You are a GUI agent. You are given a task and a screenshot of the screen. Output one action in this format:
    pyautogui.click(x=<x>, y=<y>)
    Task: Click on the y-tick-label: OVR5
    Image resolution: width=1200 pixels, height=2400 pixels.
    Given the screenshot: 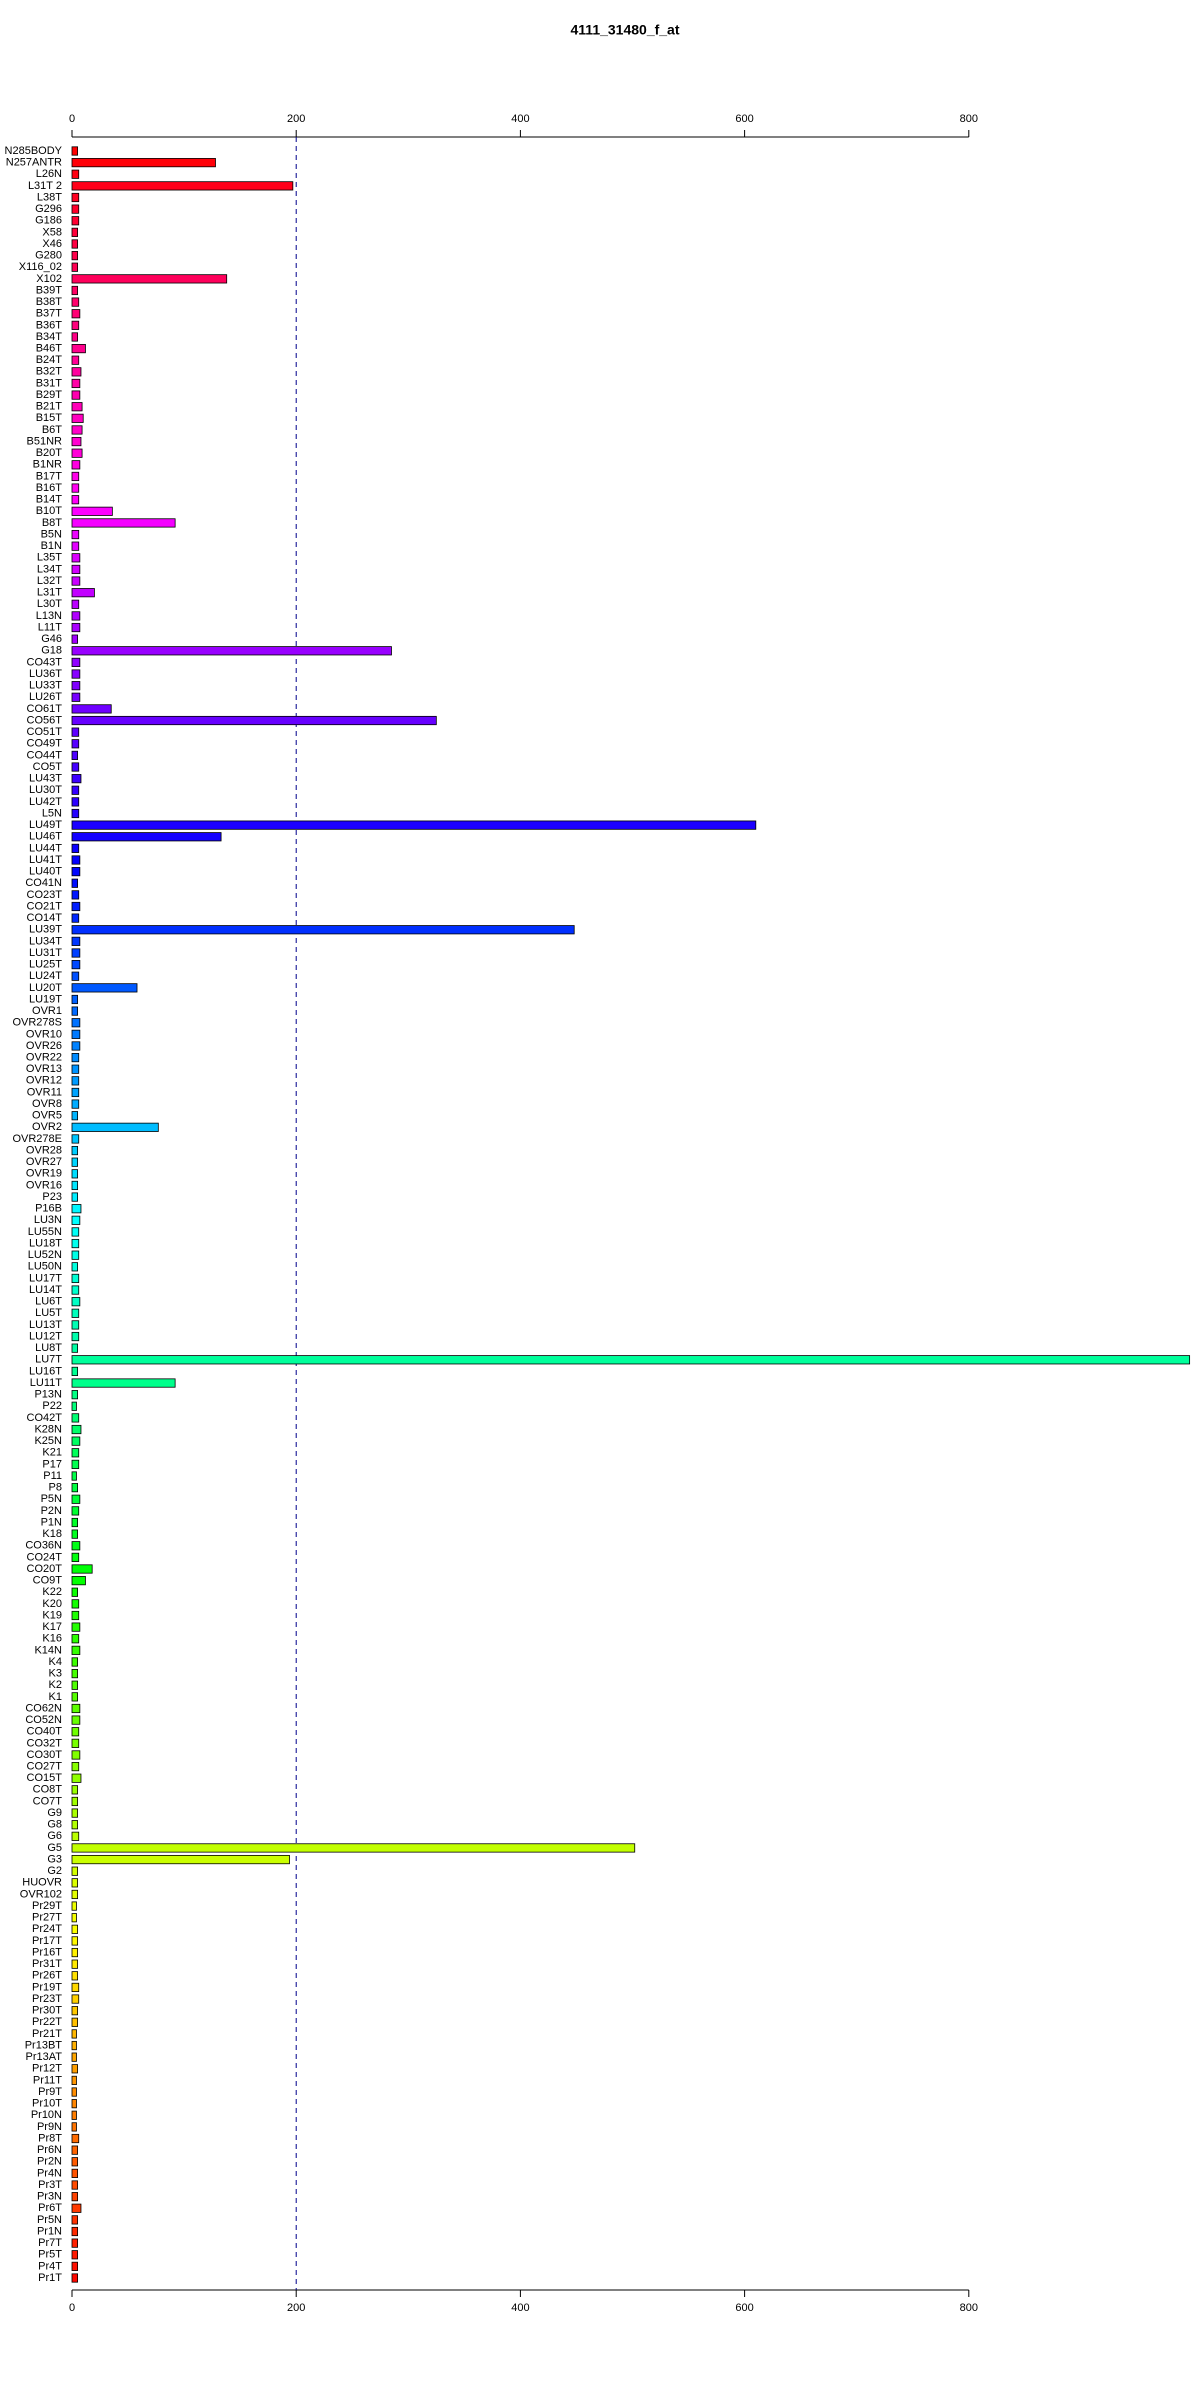 What is the action you would take?
    pyautogui.click(x=47, y=1116)
    